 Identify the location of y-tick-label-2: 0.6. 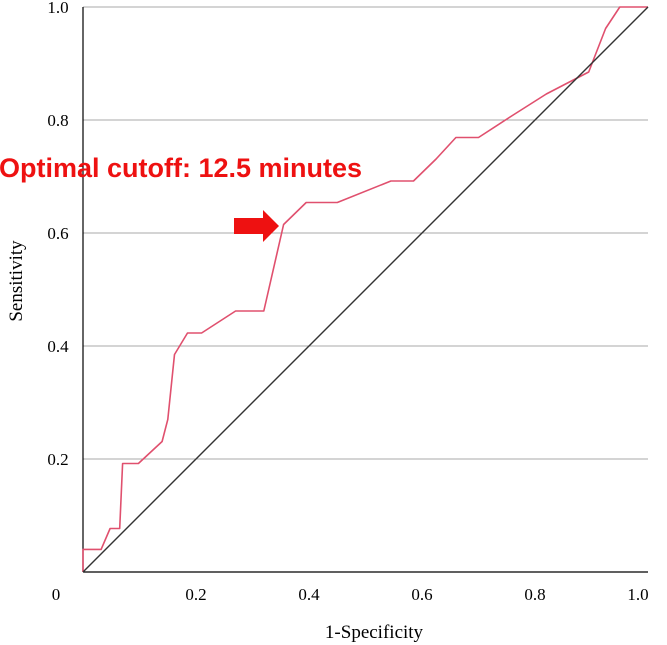
(57, 233).